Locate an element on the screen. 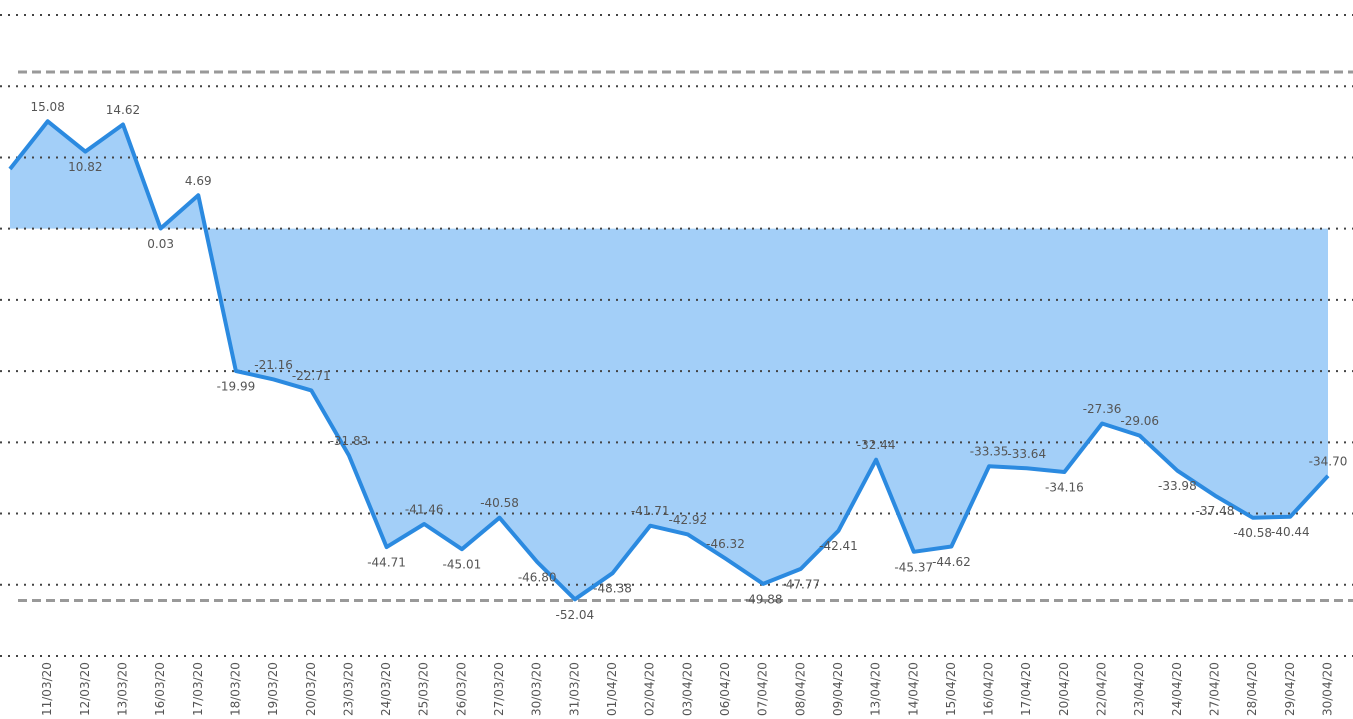 The height and width of the screenshot is (719, 1353). data-label: -21.16 is located at coordinates (273, 365).